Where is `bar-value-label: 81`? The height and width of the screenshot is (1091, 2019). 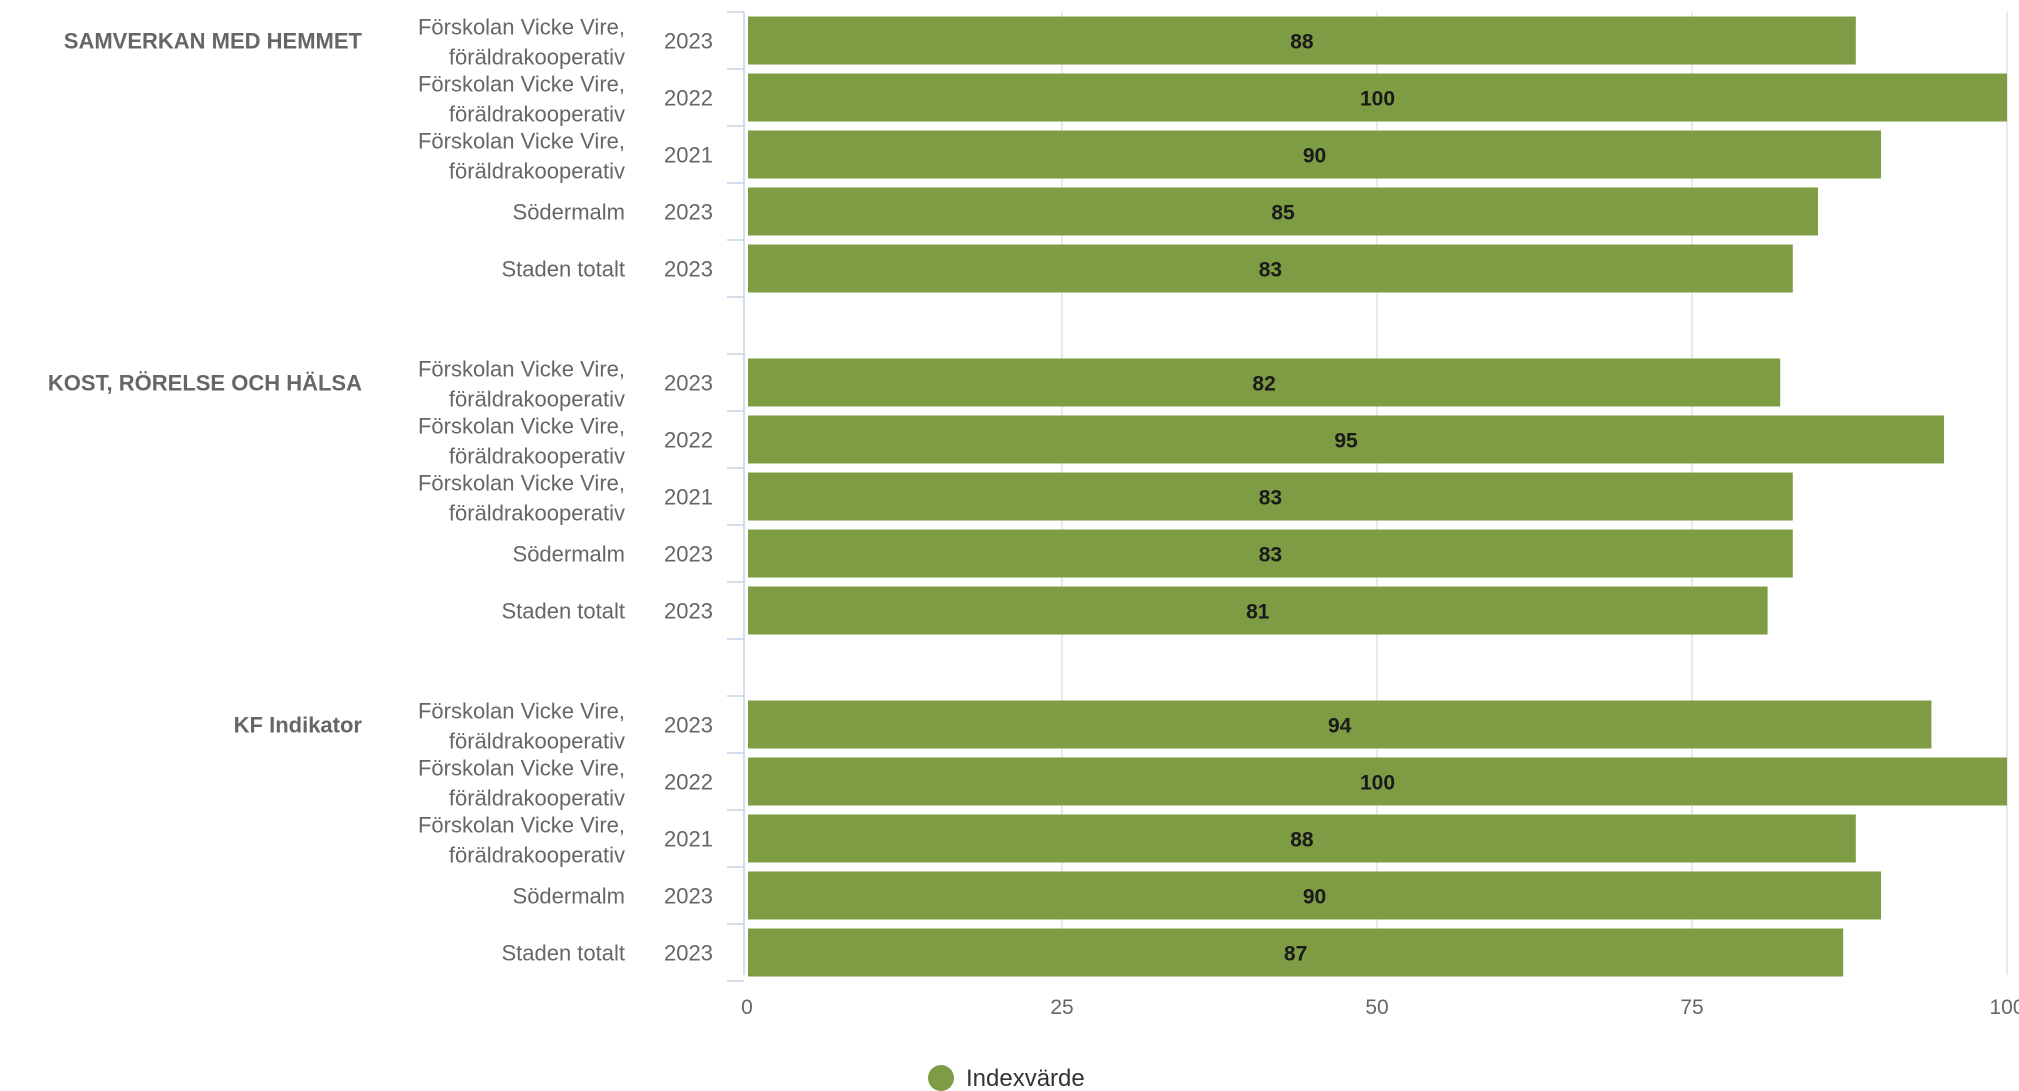
bar-value-label: 81 is located at coordinates (1258, 612).